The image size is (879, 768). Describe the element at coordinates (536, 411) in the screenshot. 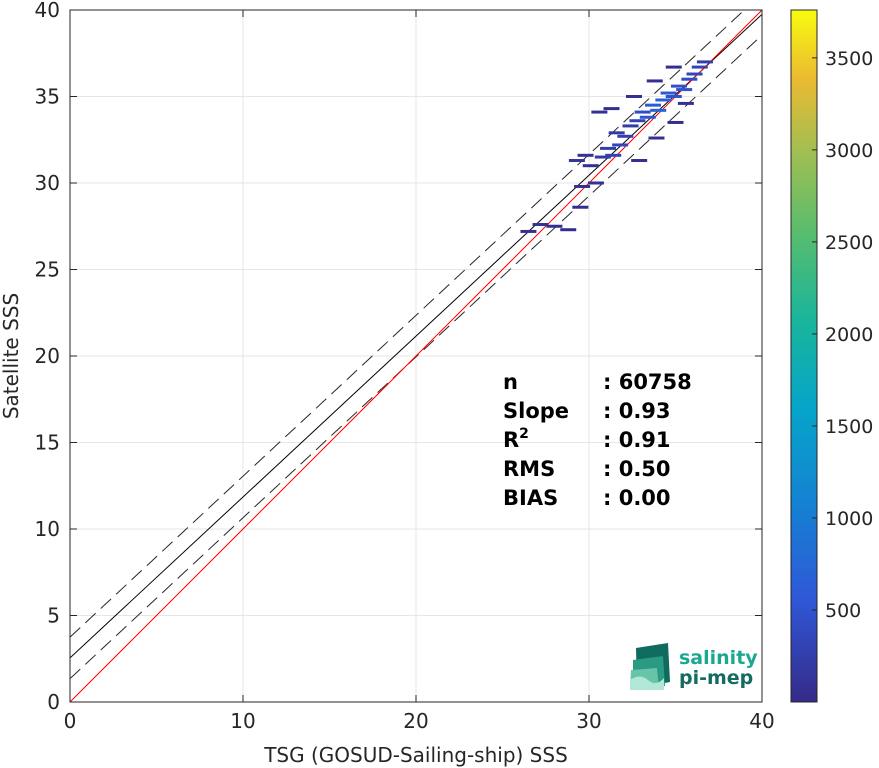

I see `stat-label: Slope` at that location.